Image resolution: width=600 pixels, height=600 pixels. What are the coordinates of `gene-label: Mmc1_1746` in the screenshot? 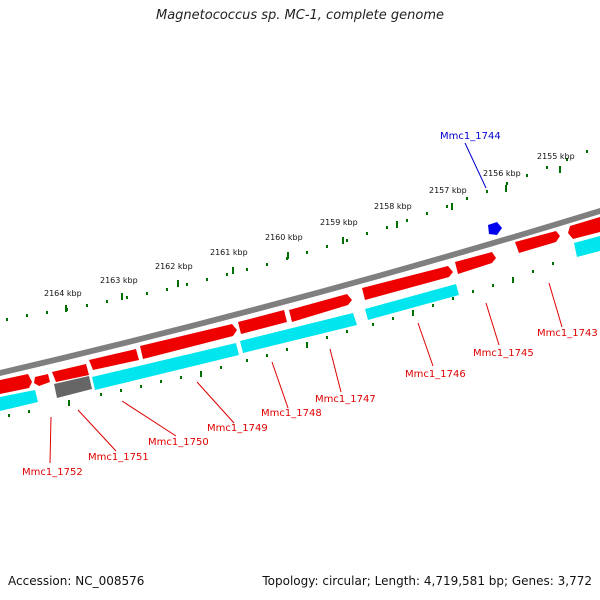 It's located at (435, 374).